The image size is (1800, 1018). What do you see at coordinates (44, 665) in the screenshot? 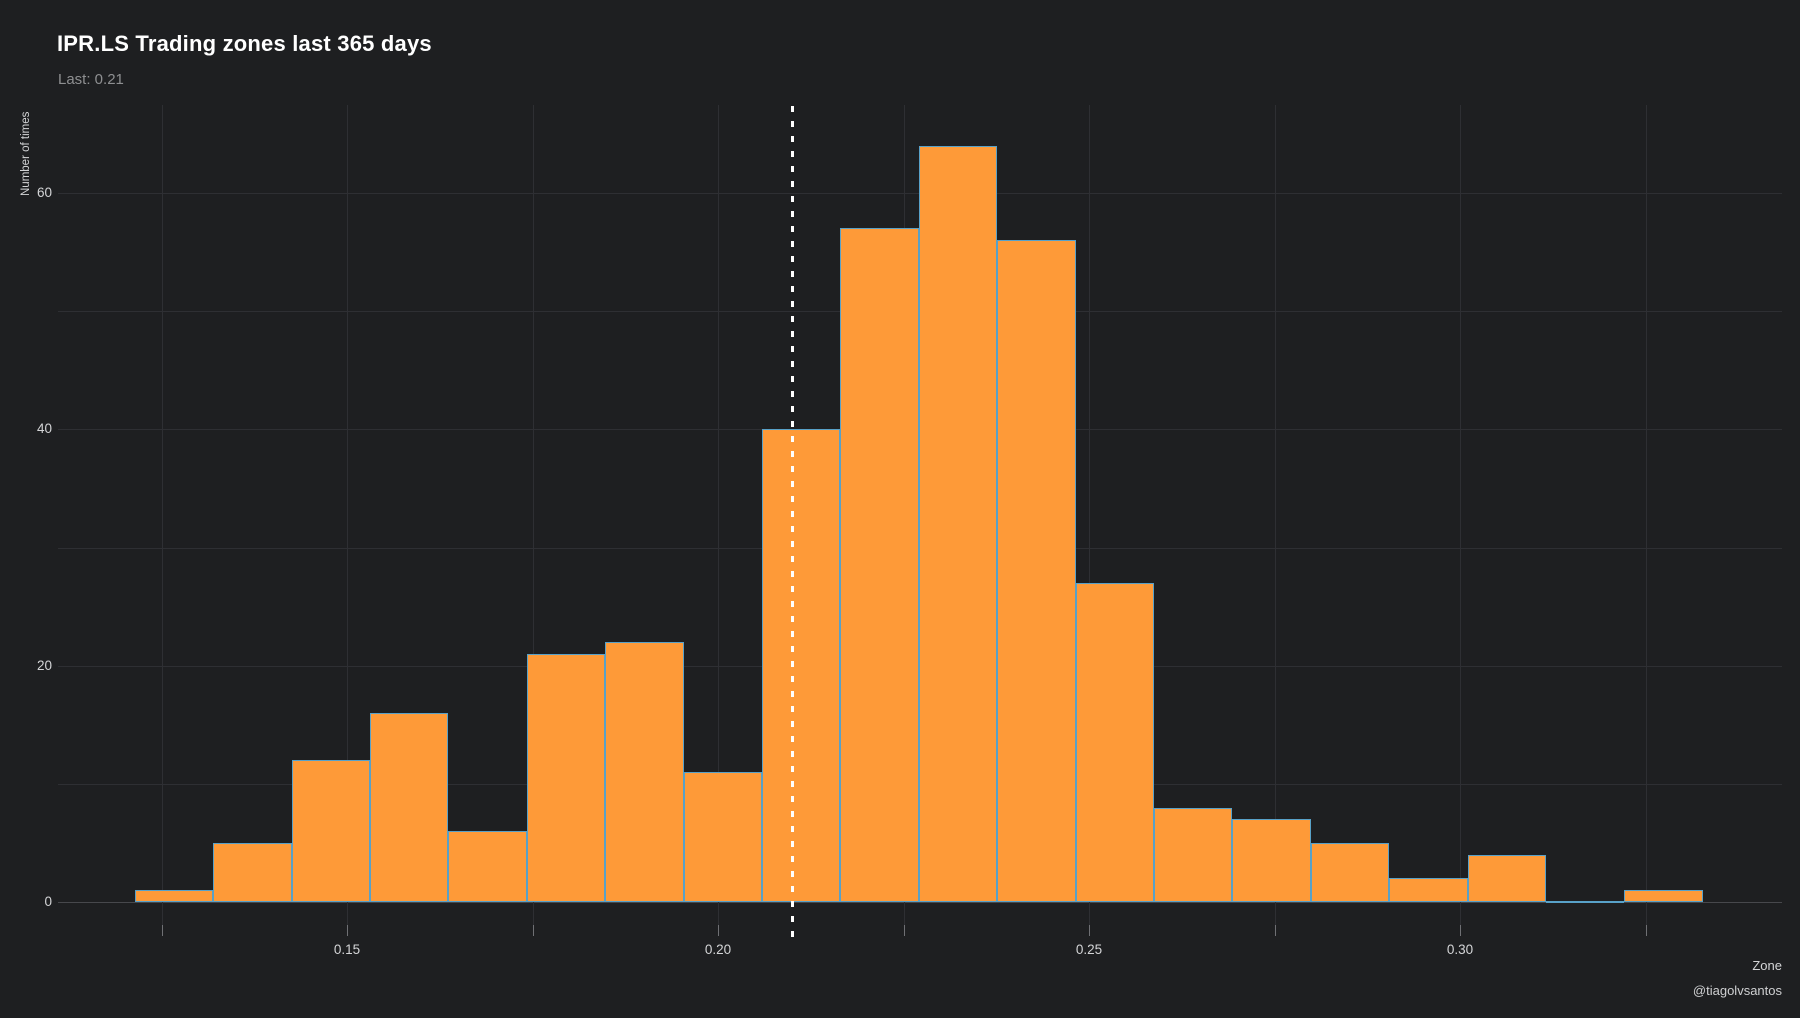
I see `y-tick-label: 20` at bounding box center [44, 665].